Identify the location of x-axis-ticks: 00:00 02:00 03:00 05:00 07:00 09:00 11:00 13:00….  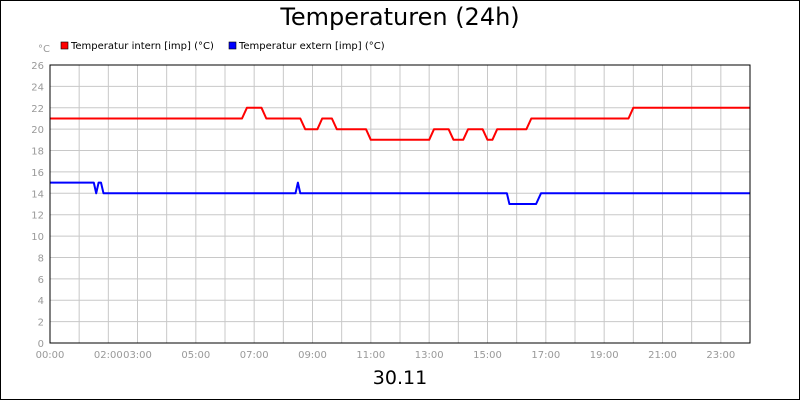
(386, 355).